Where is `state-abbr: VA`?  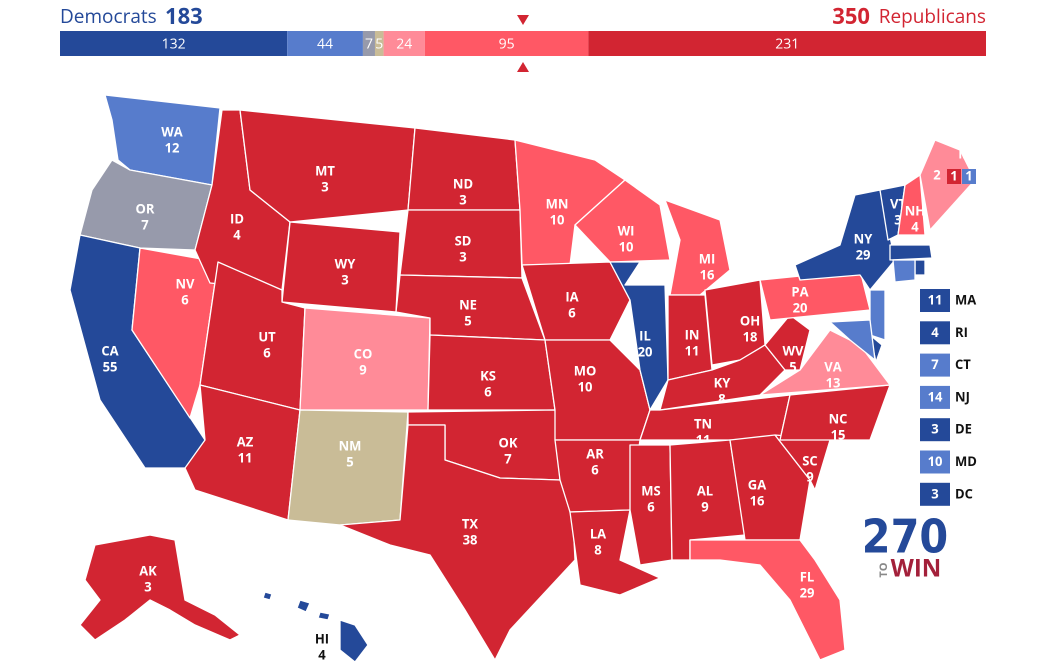 state-abbr: VA is located at coordinates (832, 366).